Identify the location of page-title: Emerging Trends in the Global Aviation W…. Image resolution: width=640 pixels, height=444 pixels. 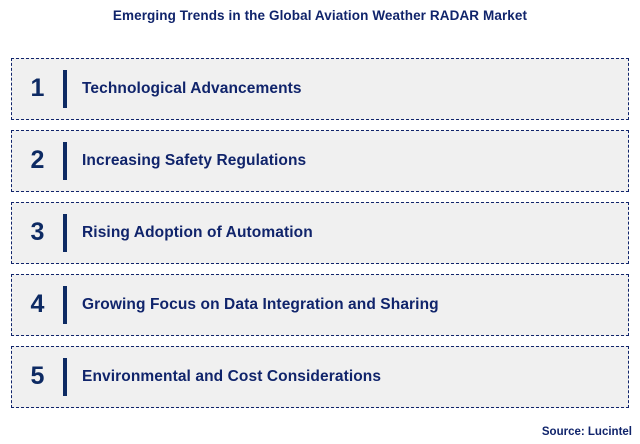
(320, 15).